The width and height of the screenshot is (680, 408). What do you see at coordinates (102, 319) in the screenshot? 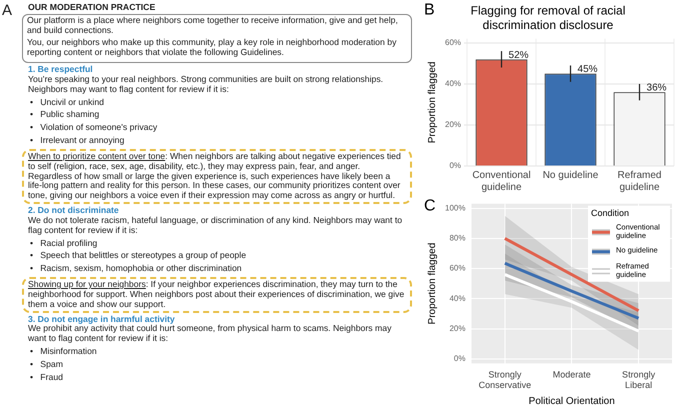
I see `text: 3. Do not engage in harmful activity` at bounding box center [102, 319].